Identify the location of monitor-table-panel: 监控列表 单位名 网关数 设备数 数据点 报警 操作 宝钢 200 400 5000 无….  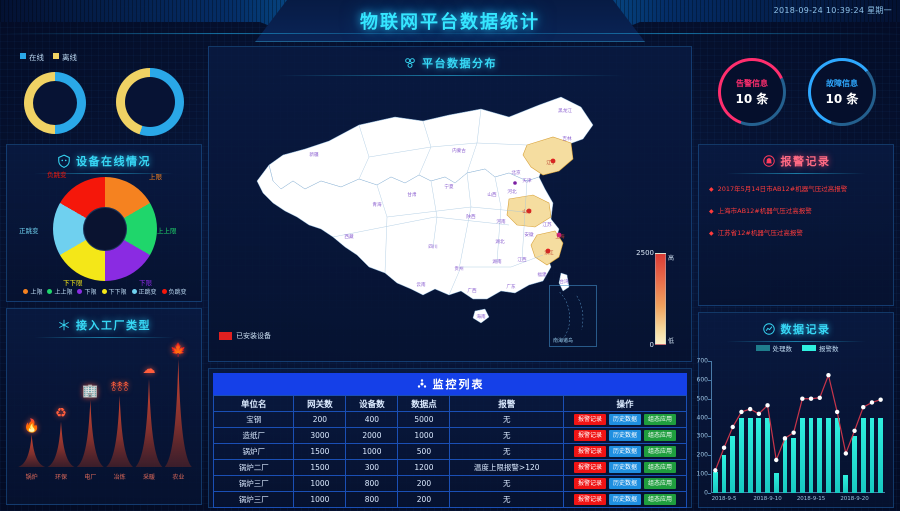
(450, 438).